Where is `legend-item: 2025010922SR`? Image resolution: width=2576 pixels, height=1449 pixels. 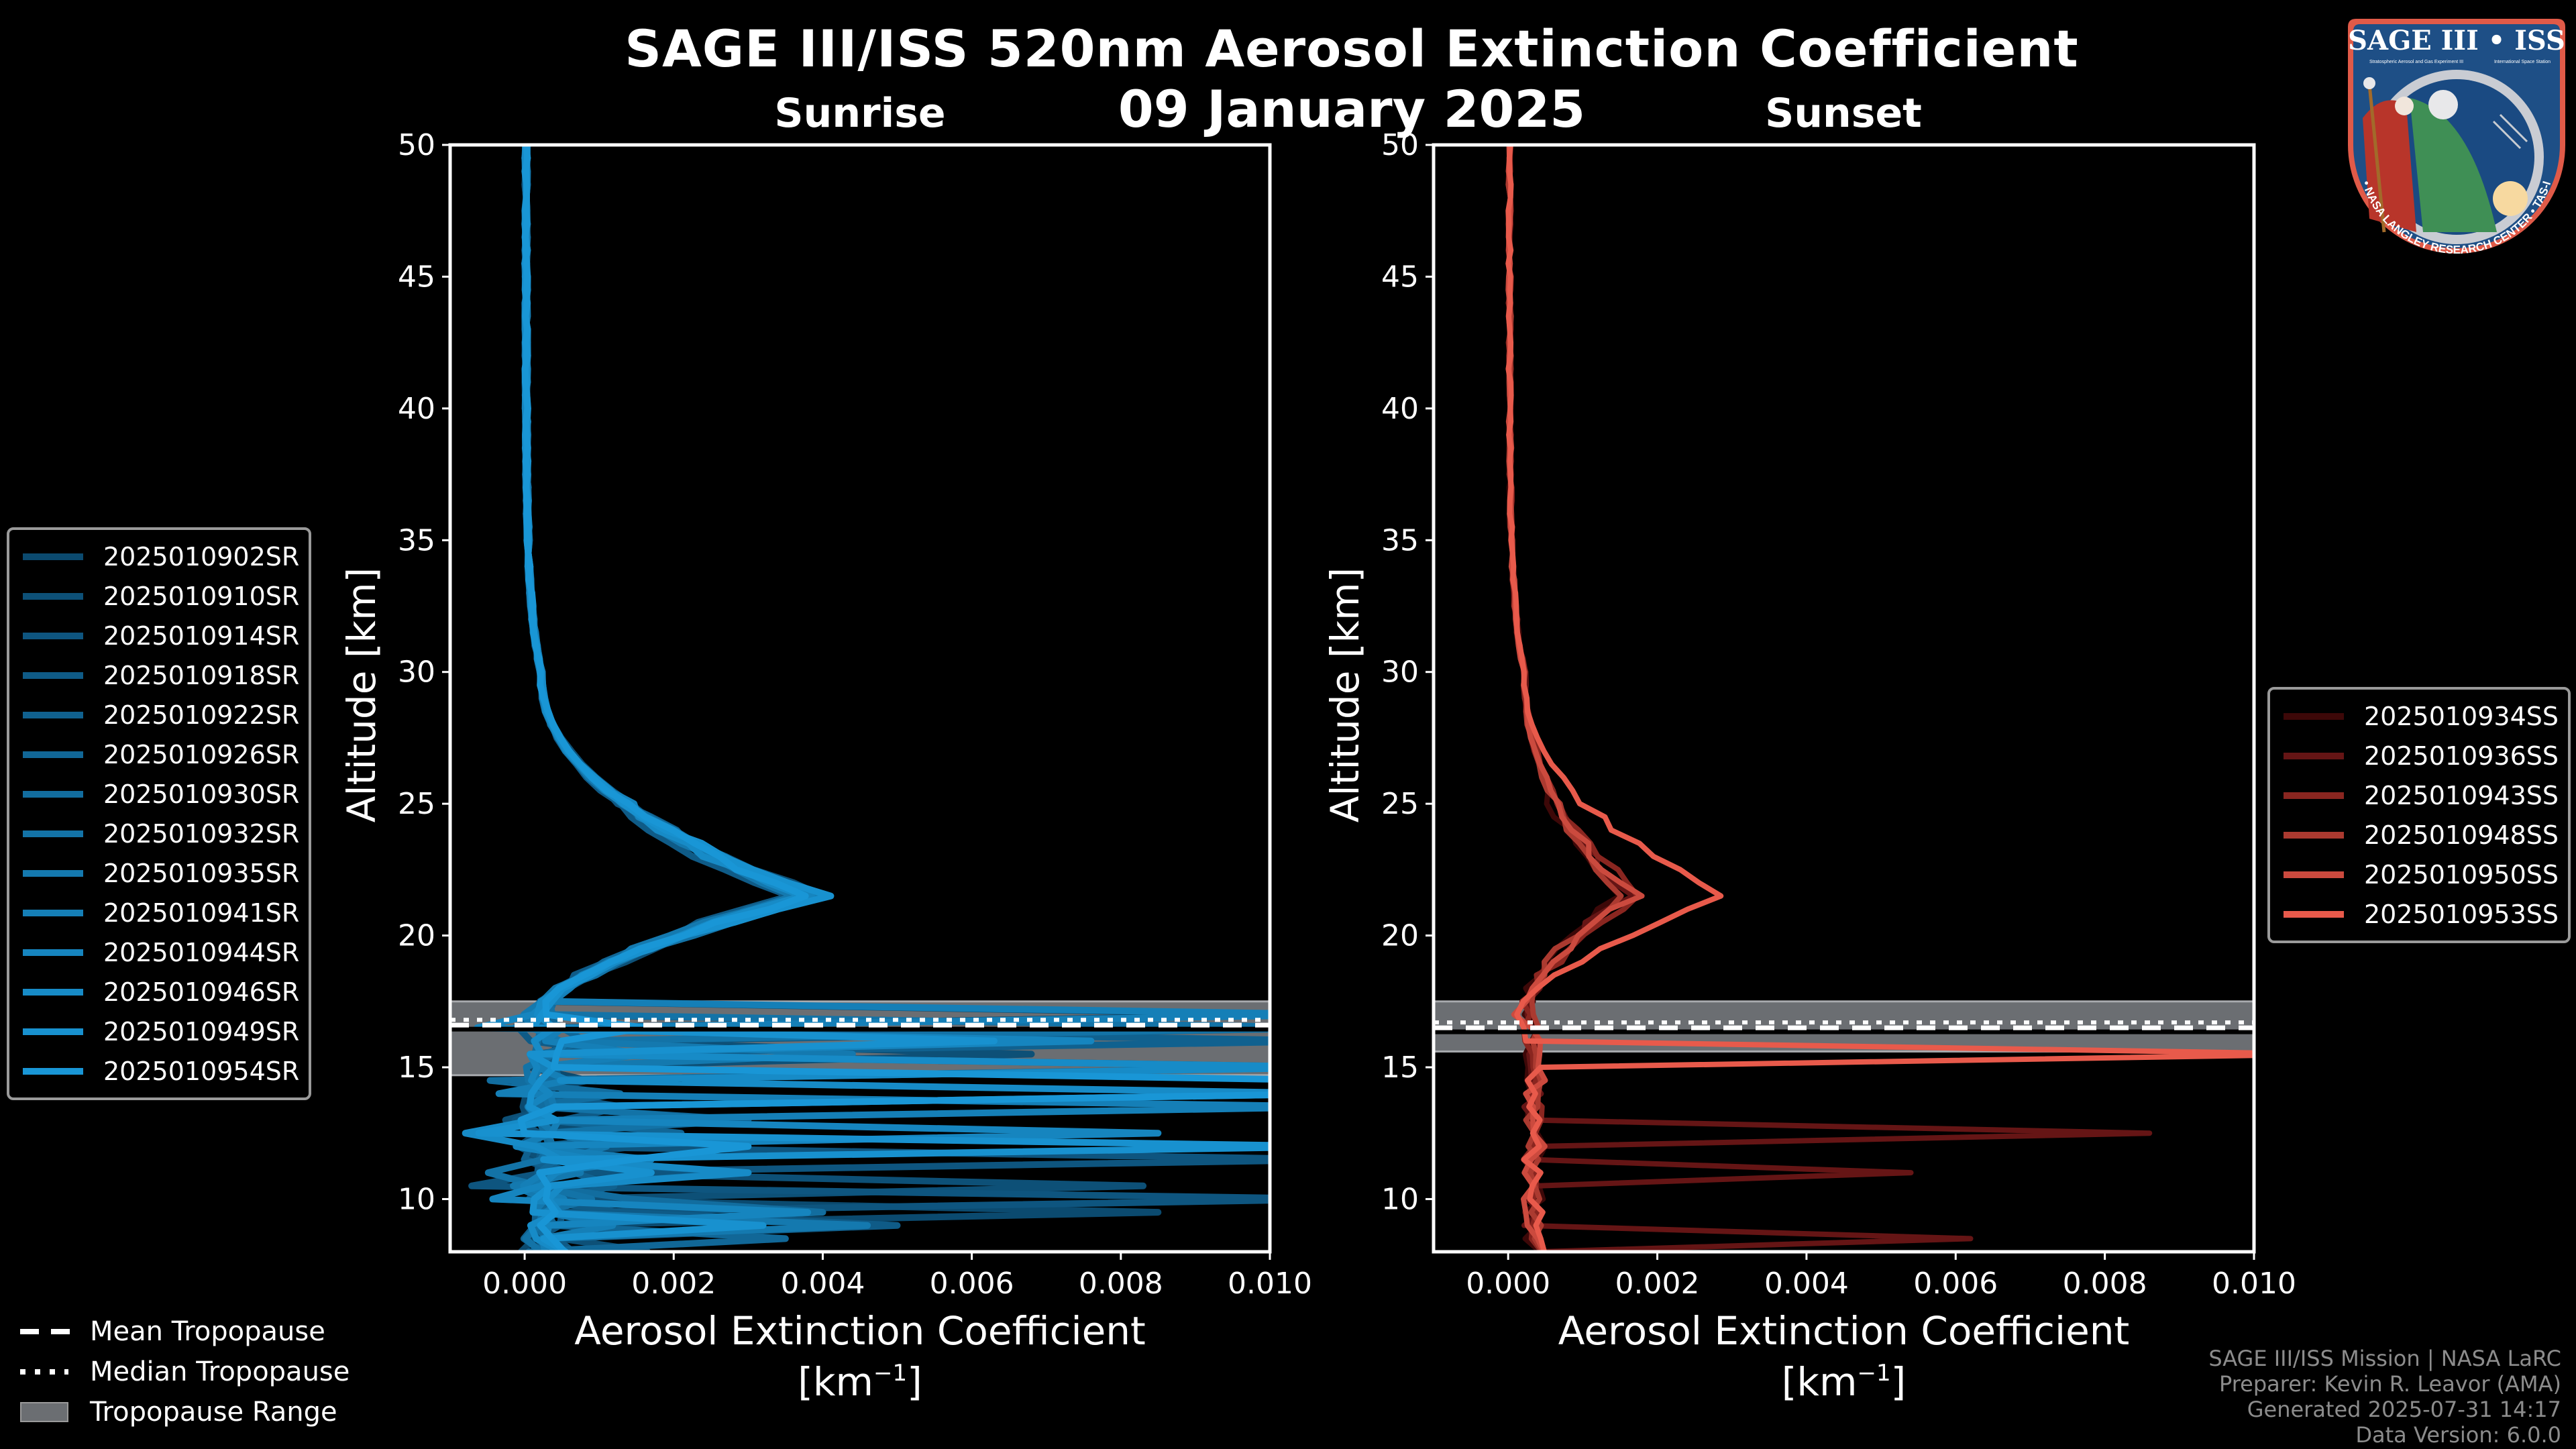
legend-item: 2025010922SR is located at coordinates (159, 715).